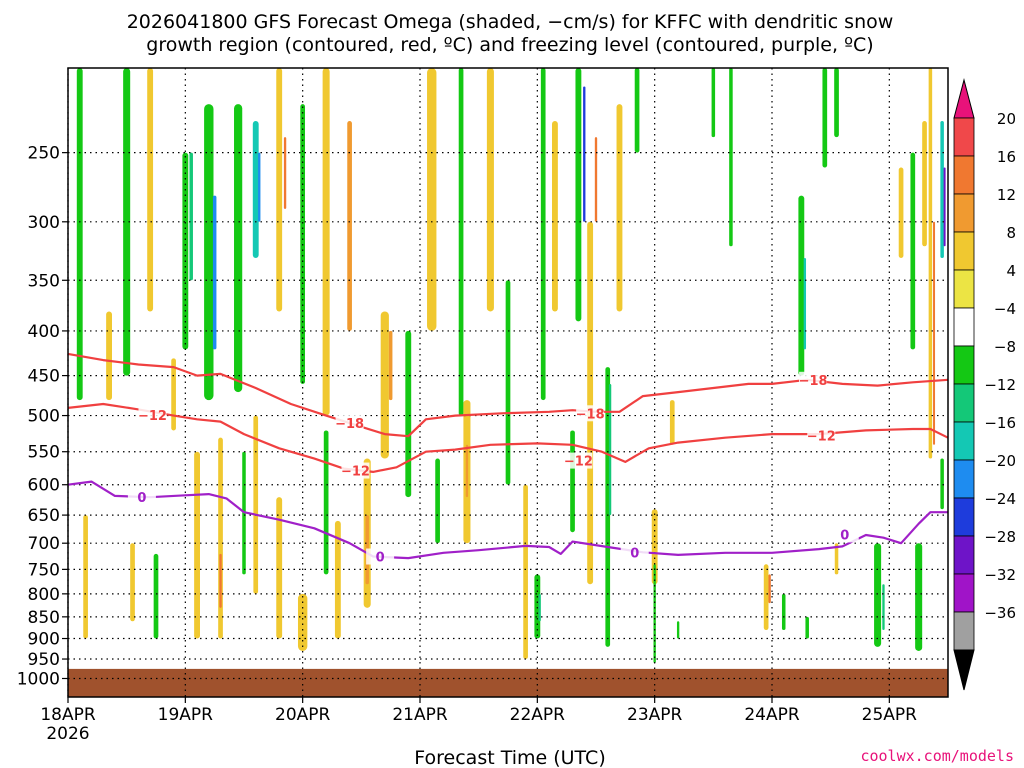 The image size is (1024, 768). I want to click on contour-label: −18, so click(349, 424).